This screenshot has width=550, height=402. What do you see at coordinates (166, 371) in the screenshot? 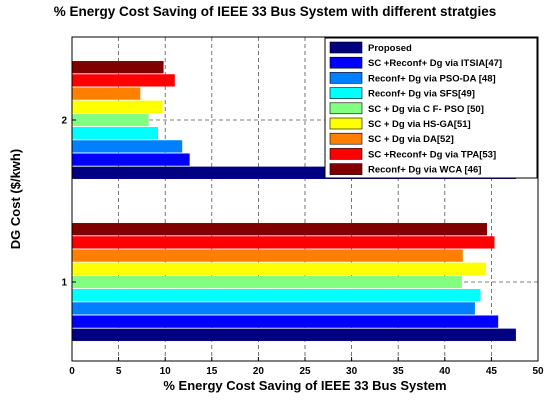
I see `x-tick-label: 10` at bounding box center [166, 371].